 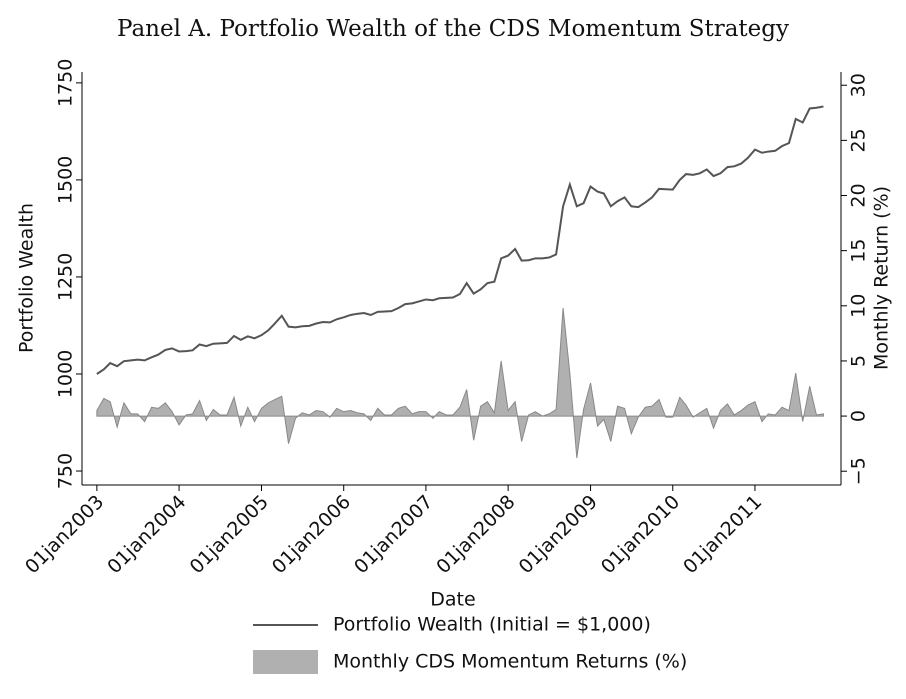 What do you see at coordinates (882, 278) in the screenshot?
I see `y2-axis-title: Monthly Return (%)` at bounding box center [882, 278].